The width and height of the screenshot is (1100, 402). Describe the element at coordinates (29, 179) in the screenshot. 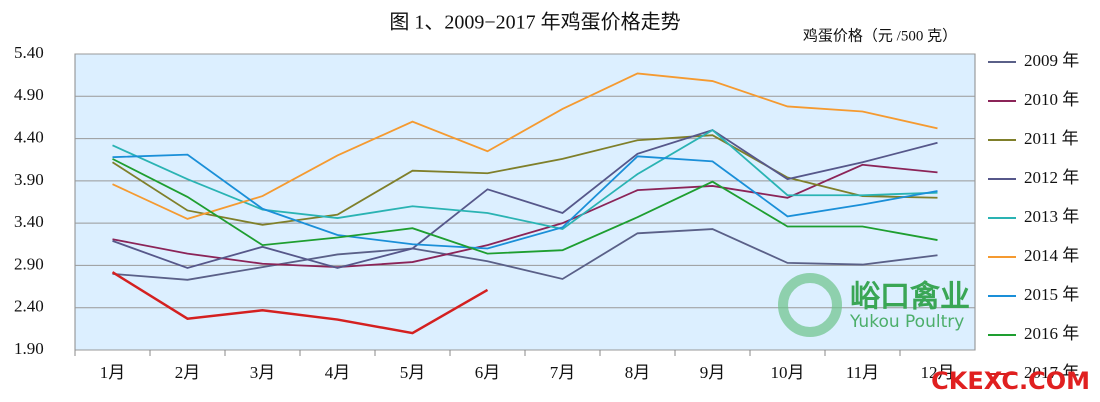

I see `y-tick-label: 3.90` at that location.